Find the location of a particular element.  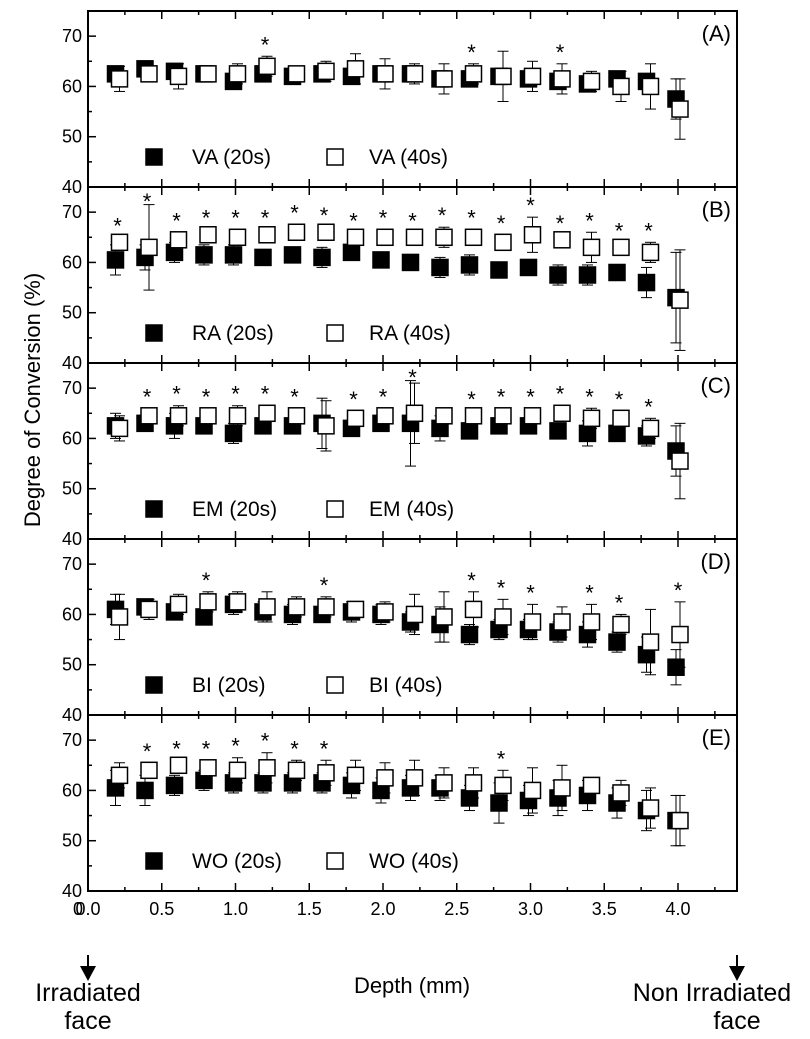

panel-label: (C) is located at coordinates (715, 385).